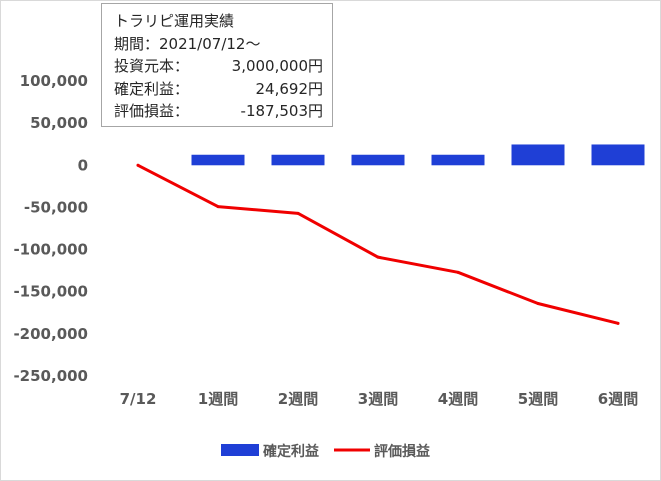 The height and width of the screenshot is (481, 661). I want to click on x-tick-label: 7/12, so click(138, 399).